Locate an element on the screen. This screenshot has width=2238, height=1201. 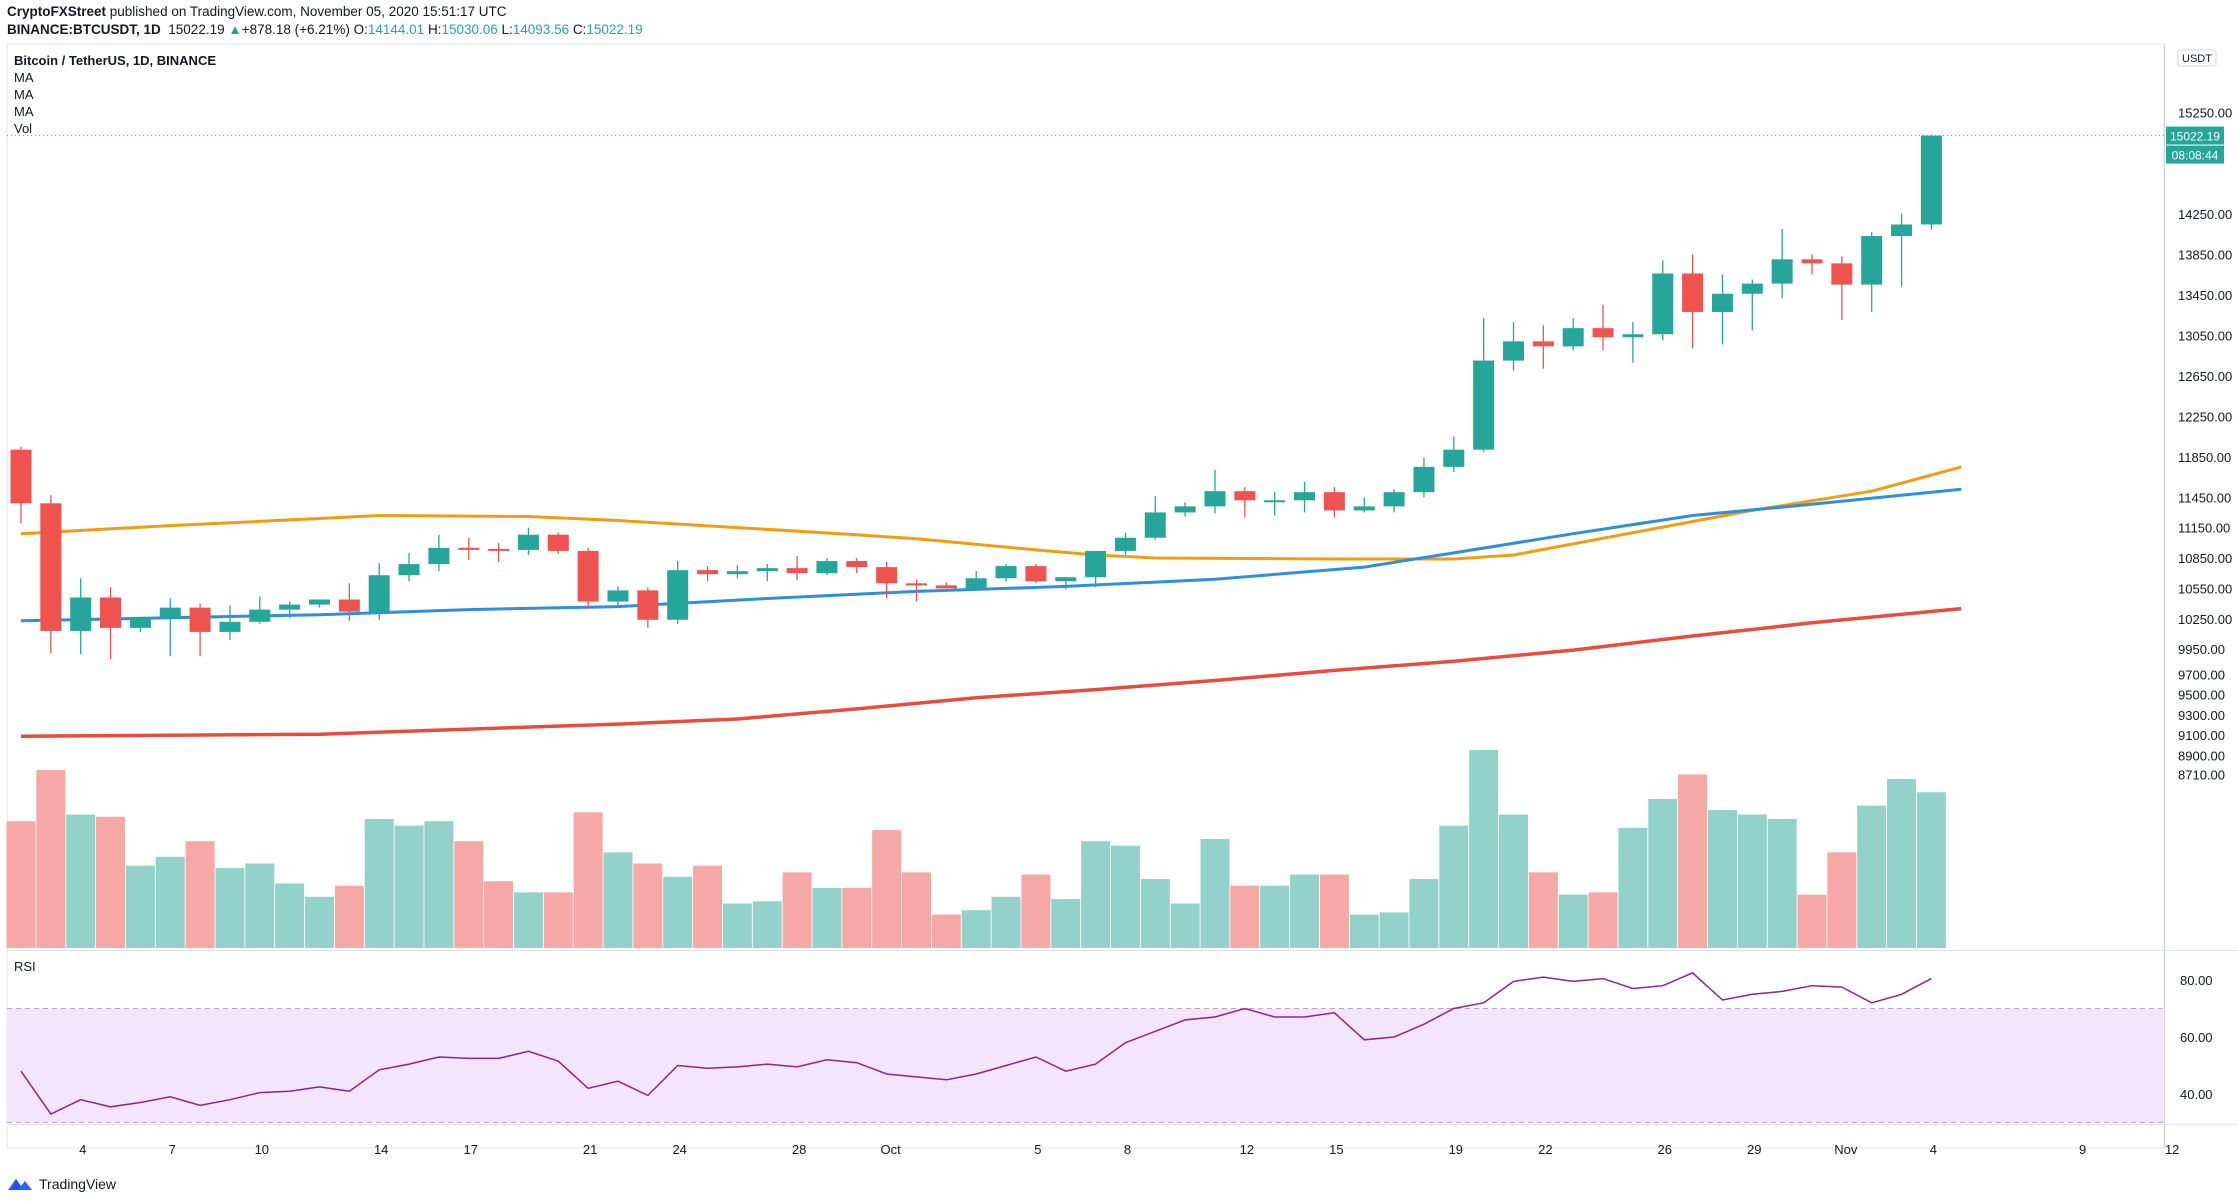
time-axis-tick: 28 is located at coordinates (799, 1149).